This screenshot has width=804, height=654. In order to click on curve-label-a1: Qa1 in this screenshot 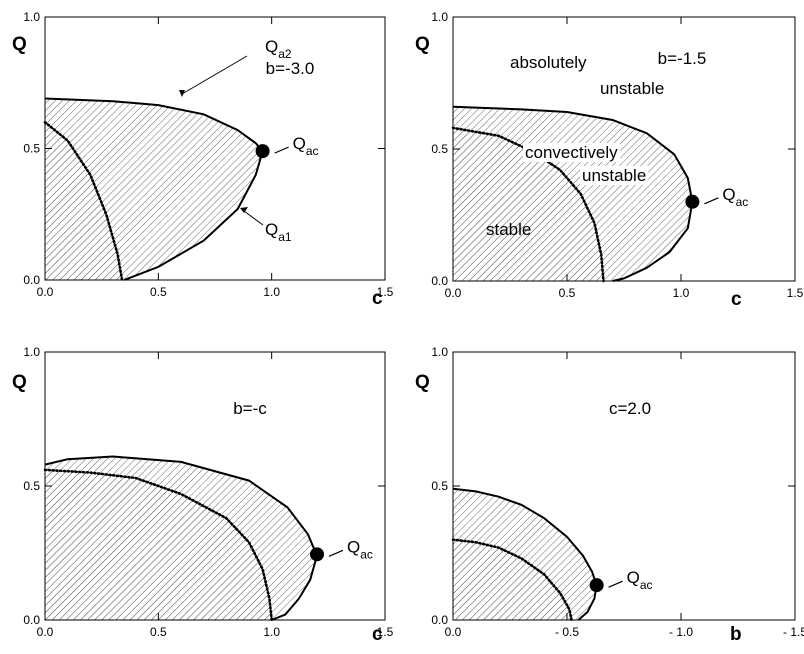, I will do `click(278, 232)`.